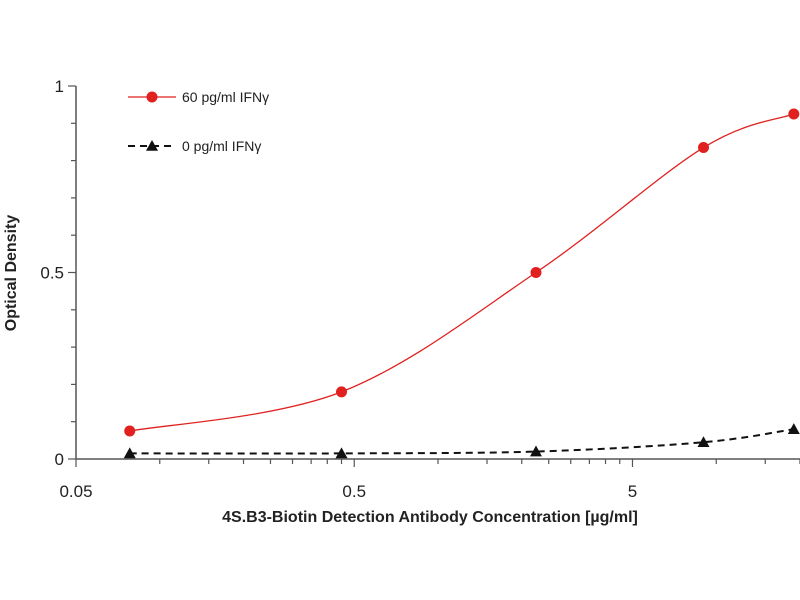 The width and height of the screenshot is (800, 600). Describe the element at coordinates (59, 459) in the screenshot. I see `y-tick-label: 0` at that location.